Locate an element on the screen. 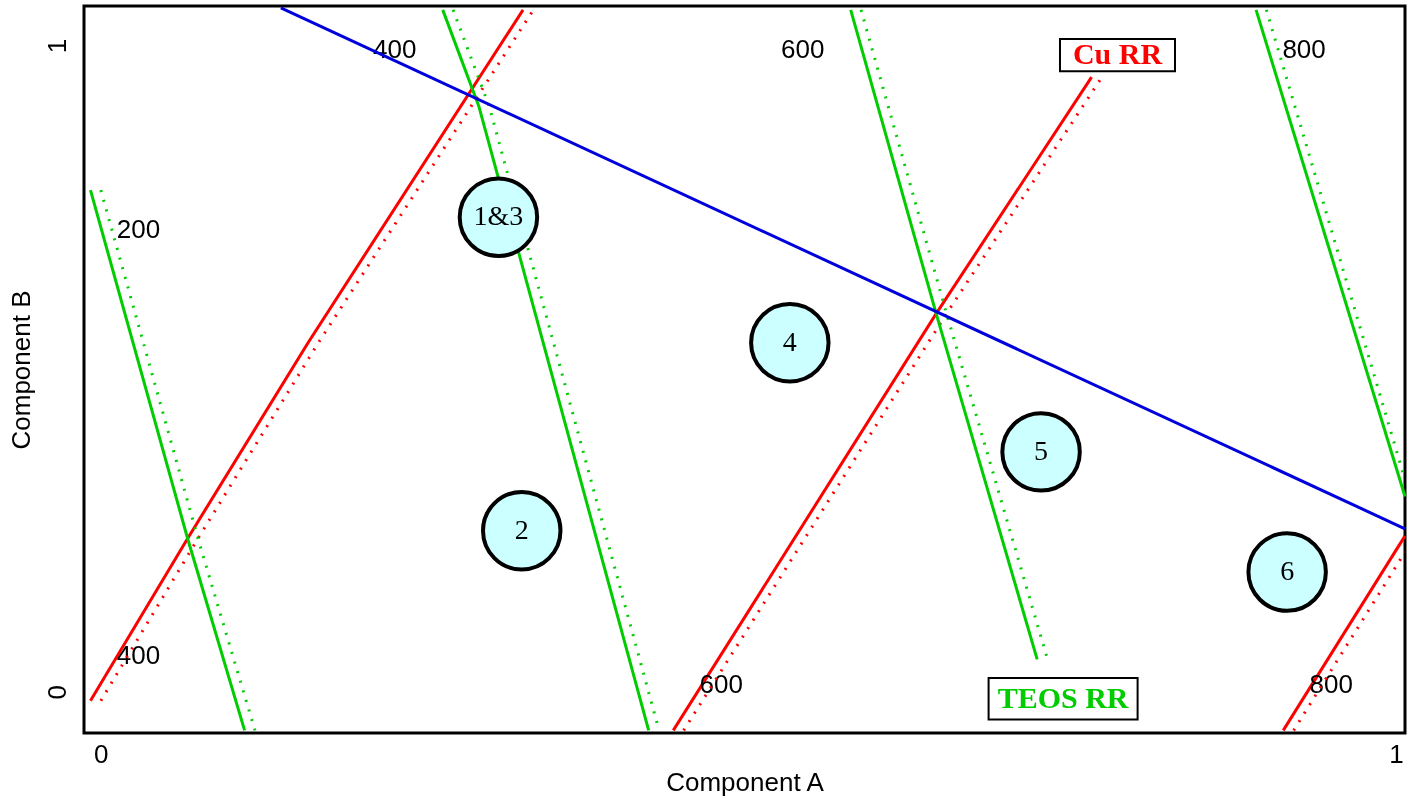  annotation: 6 is located at coordinates (1287, 571).